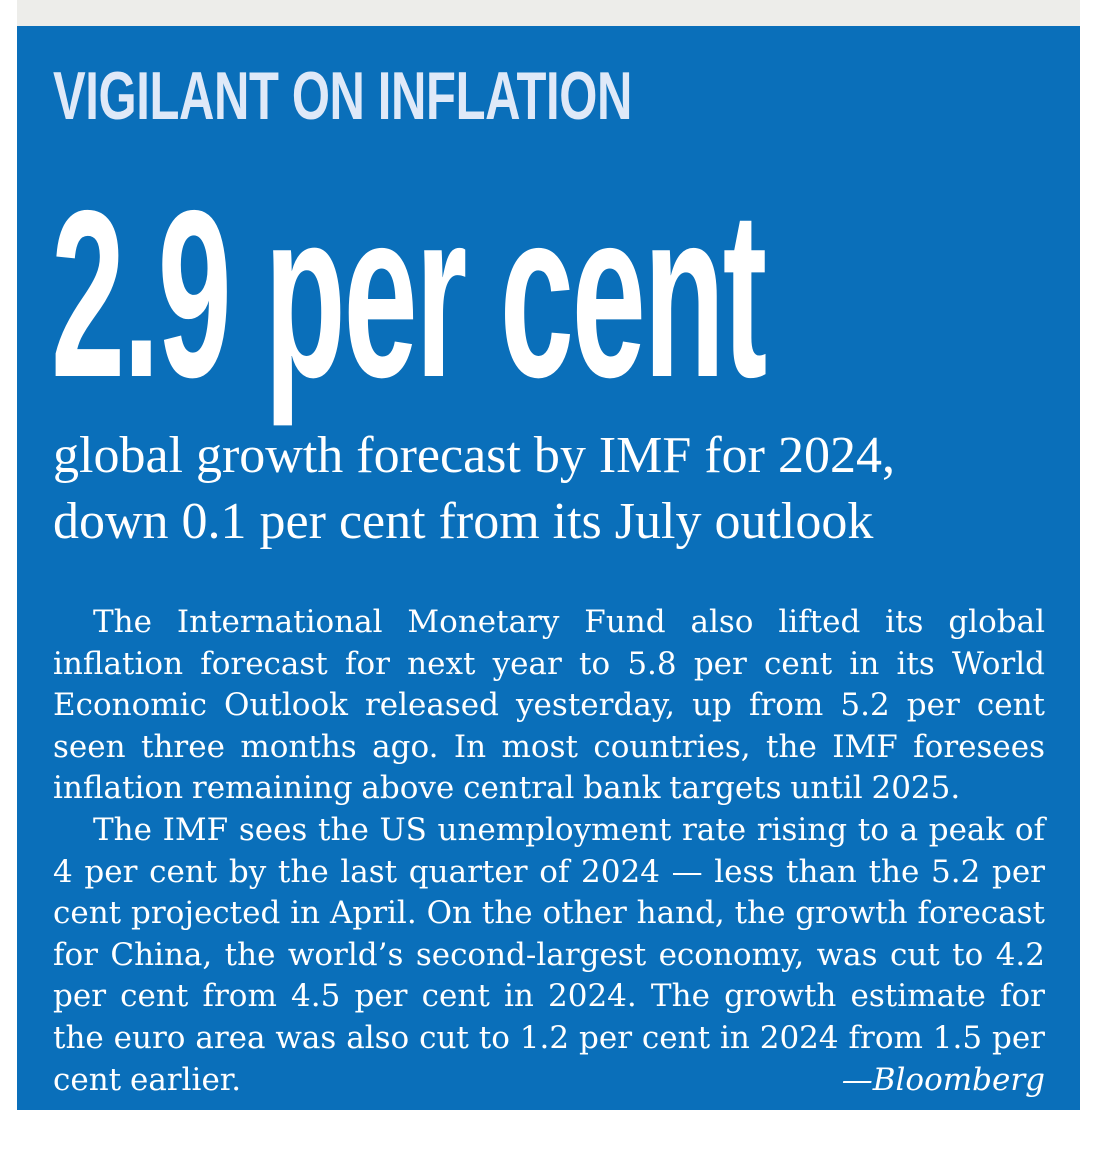  Describe the element at coordinates (548, 13) in the screenshot. I see `top-strip` at that location.